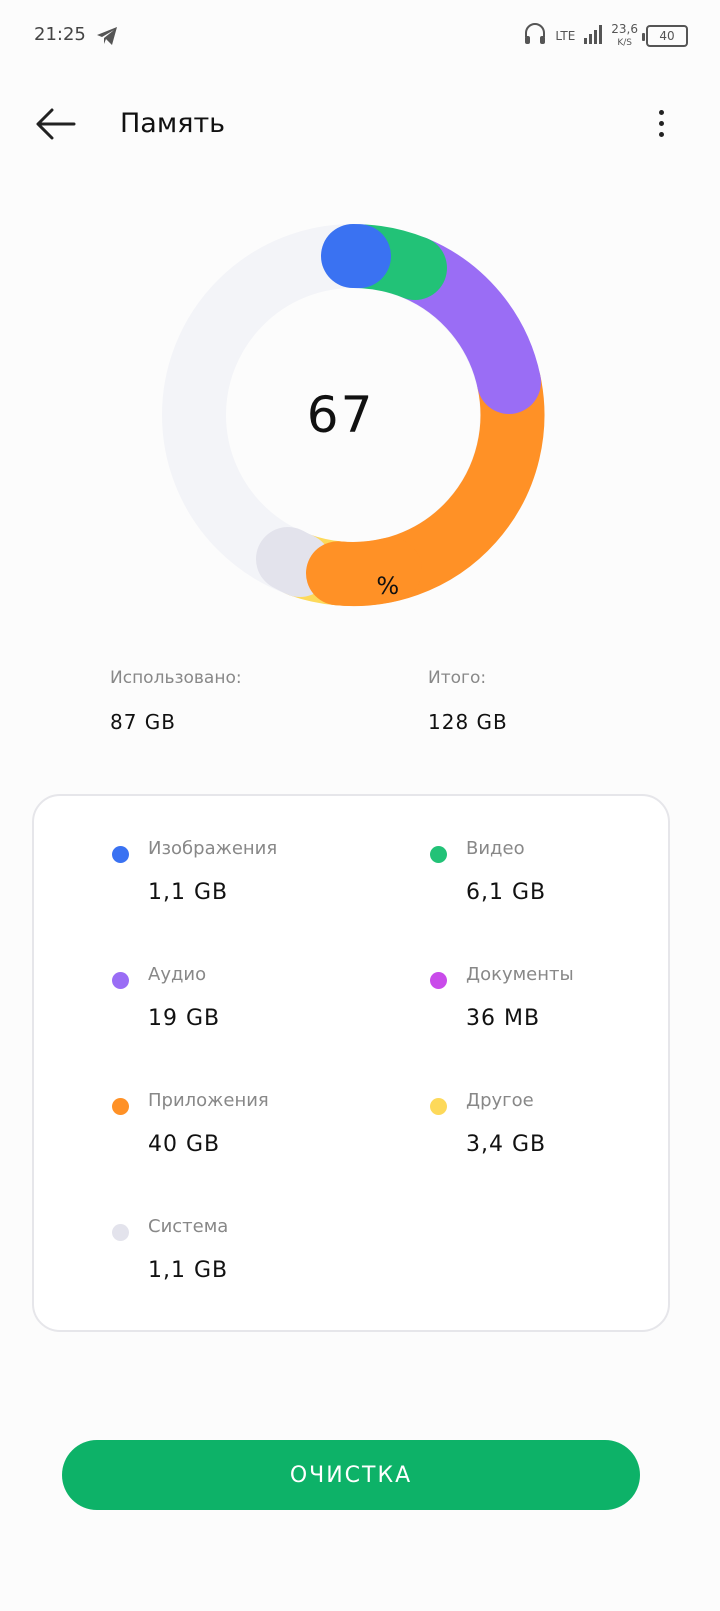 The width and height of the screenshot is (720, 1611). What do you see at coordinates (143, 722) in the screenshot?
I see `used-value: 87 GB` at bounding box center [143, 722].